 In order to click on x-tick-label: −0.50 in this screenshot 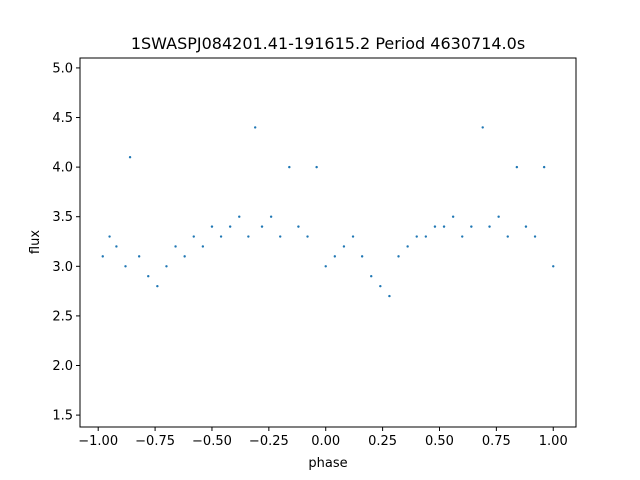, I will do `click(212, 441)`.